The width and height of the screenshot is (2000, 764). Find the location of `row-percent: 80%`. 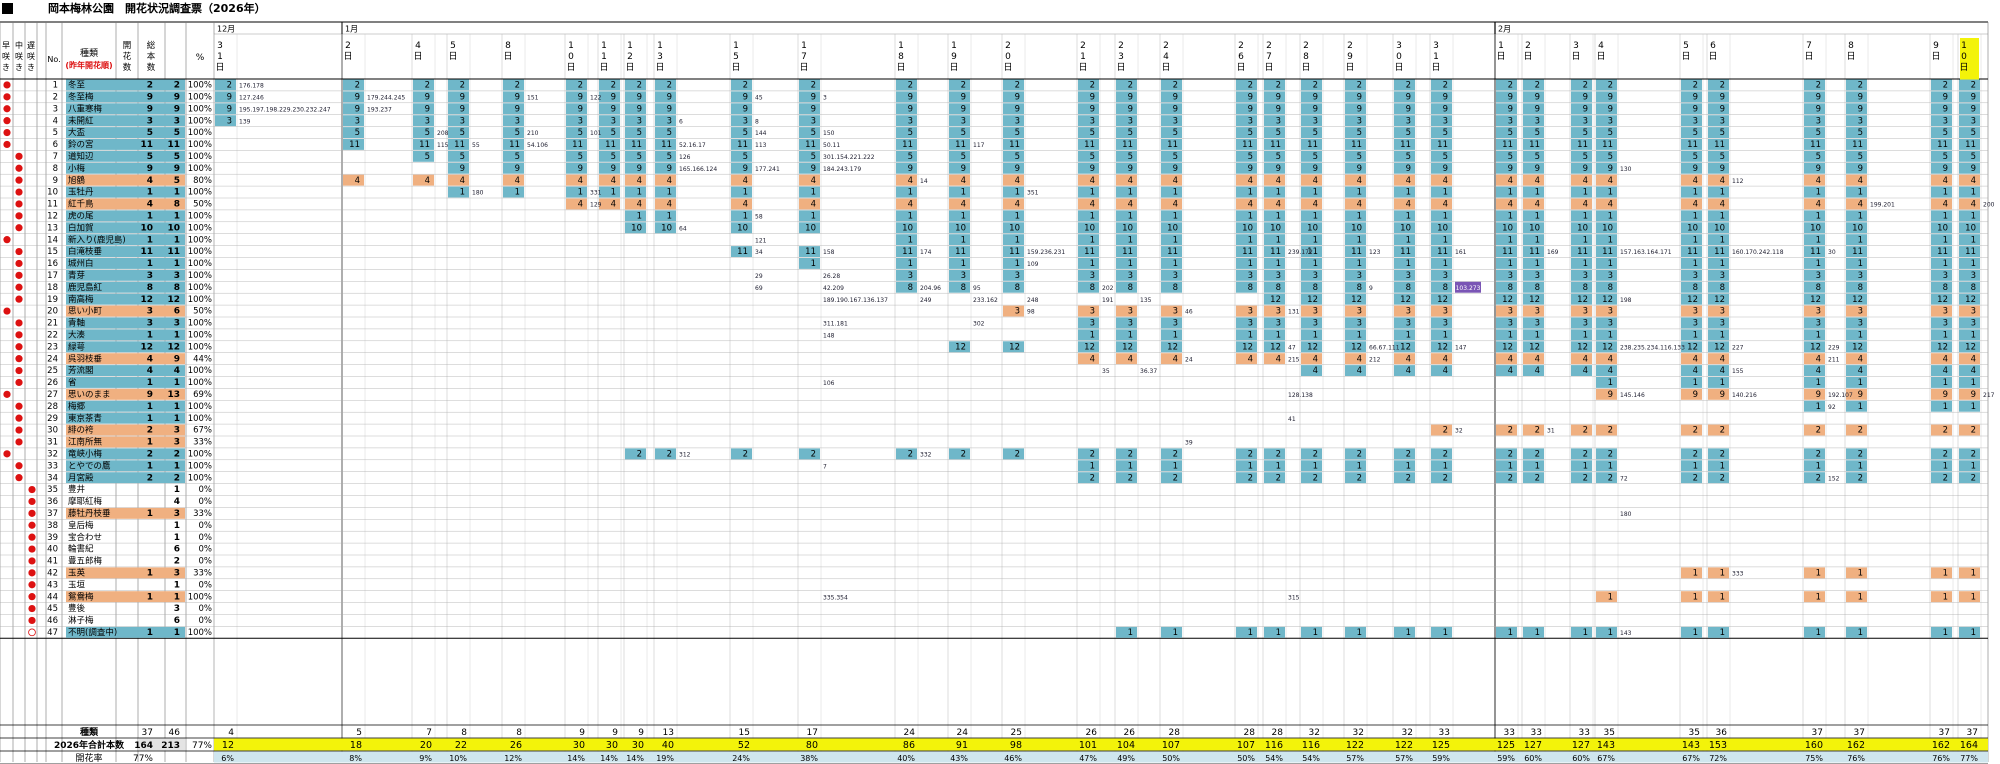

row-percent: 80% is located at coordinates (202, 181).